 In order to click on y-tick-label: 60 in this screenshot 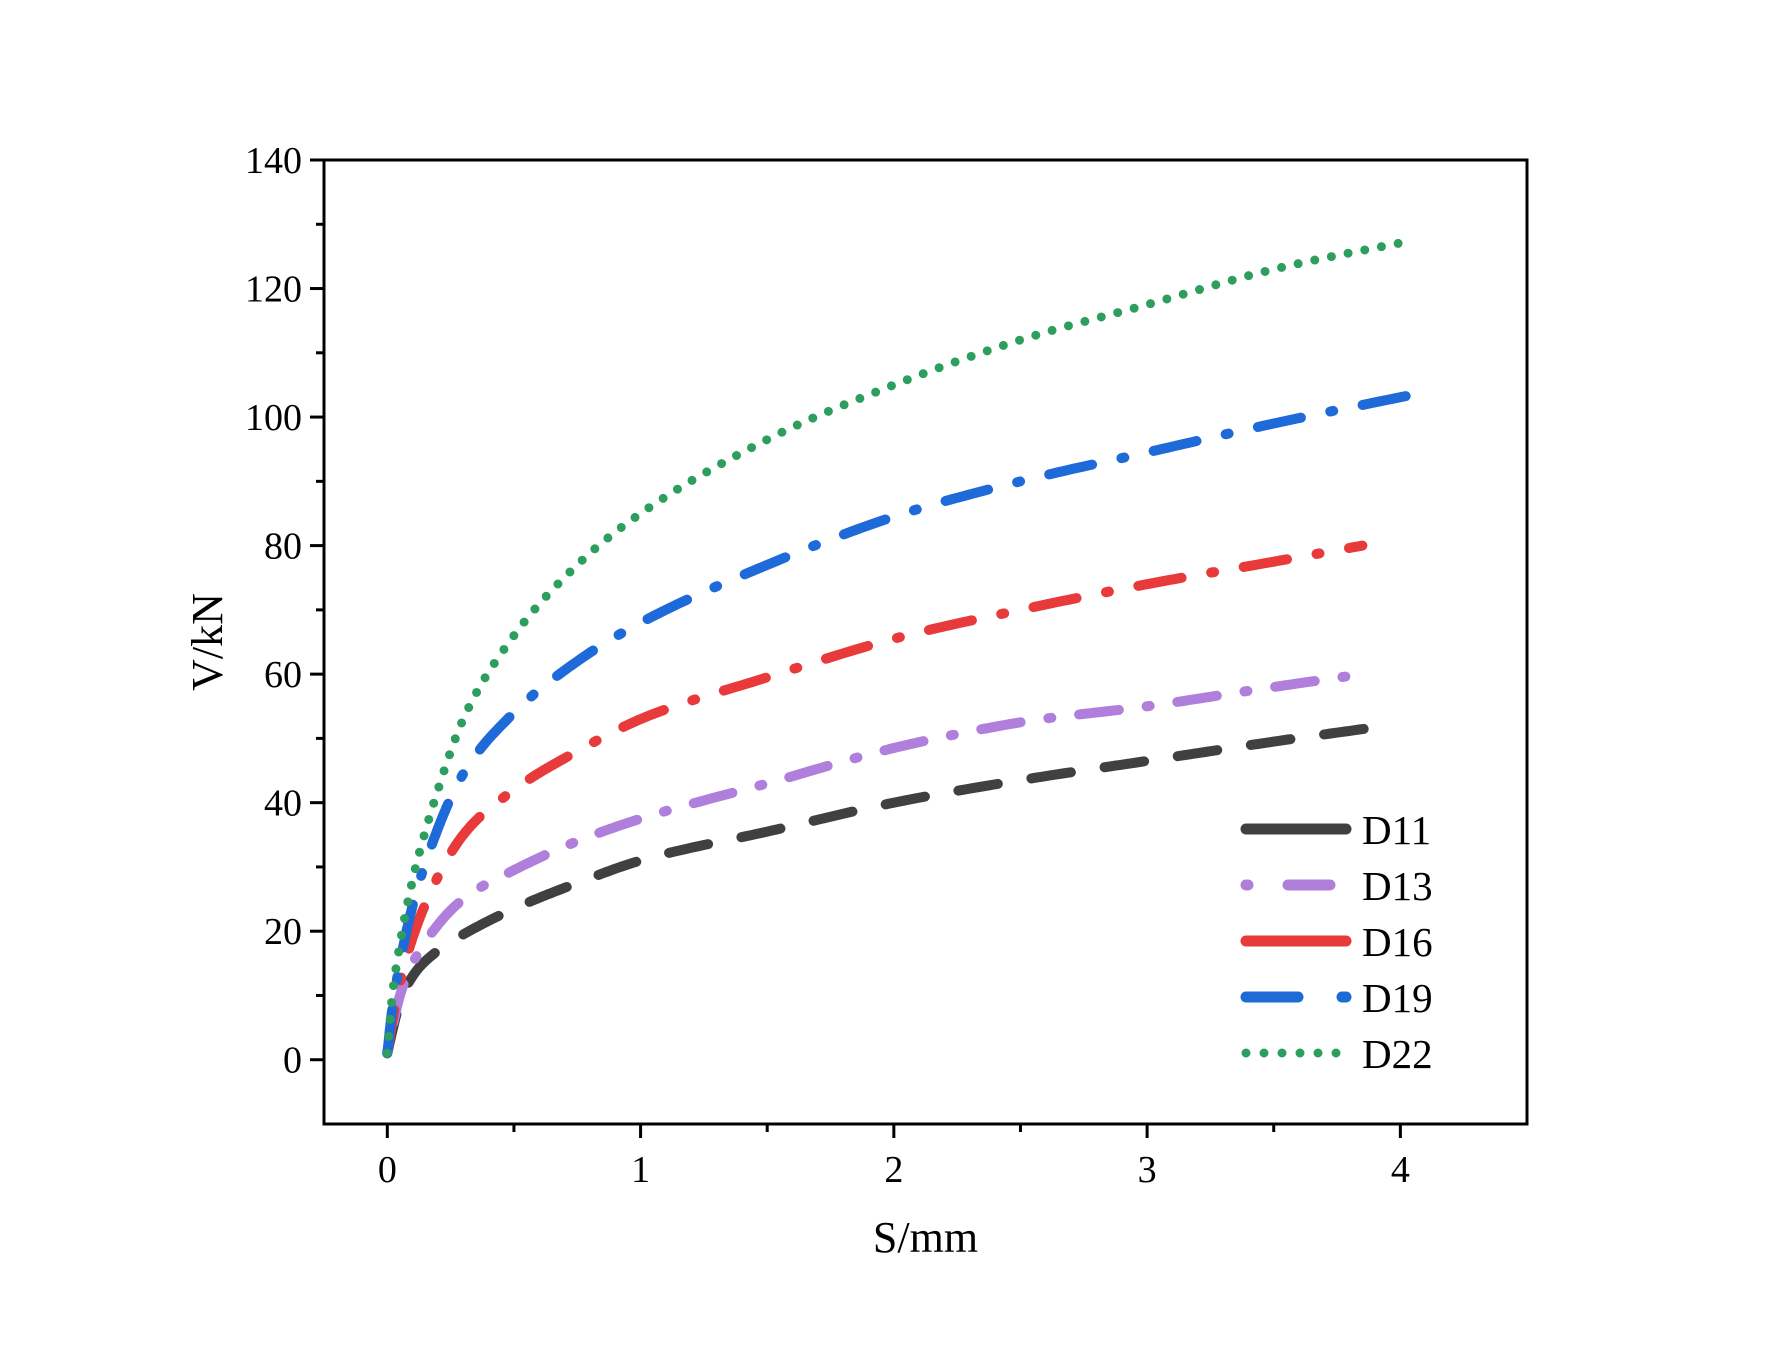, I will do `click(283, 675)`.